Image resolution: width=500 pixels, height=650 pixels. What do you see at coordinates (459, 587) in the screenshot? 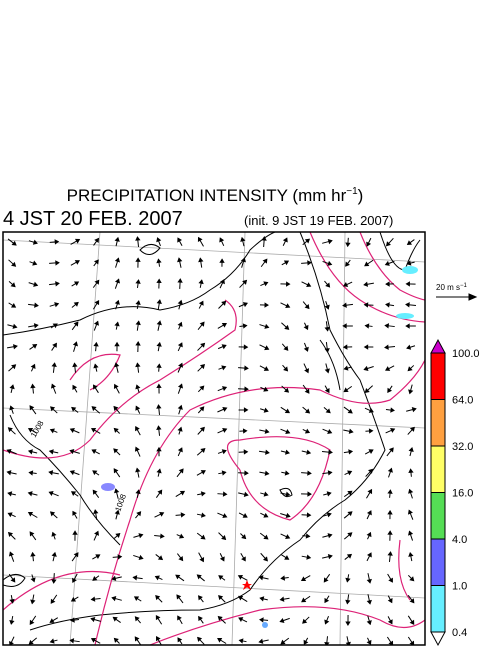
I see `colorbar-label: 1.0` at bounding box center [459, 587].